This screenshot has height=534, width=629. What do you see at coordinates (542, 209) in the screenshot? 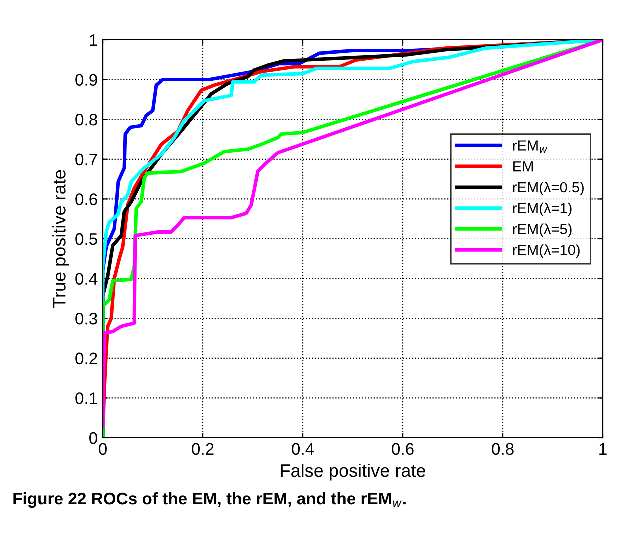
I see `legend-label: rEM(λ=1)` at bounding box center [542, 209].